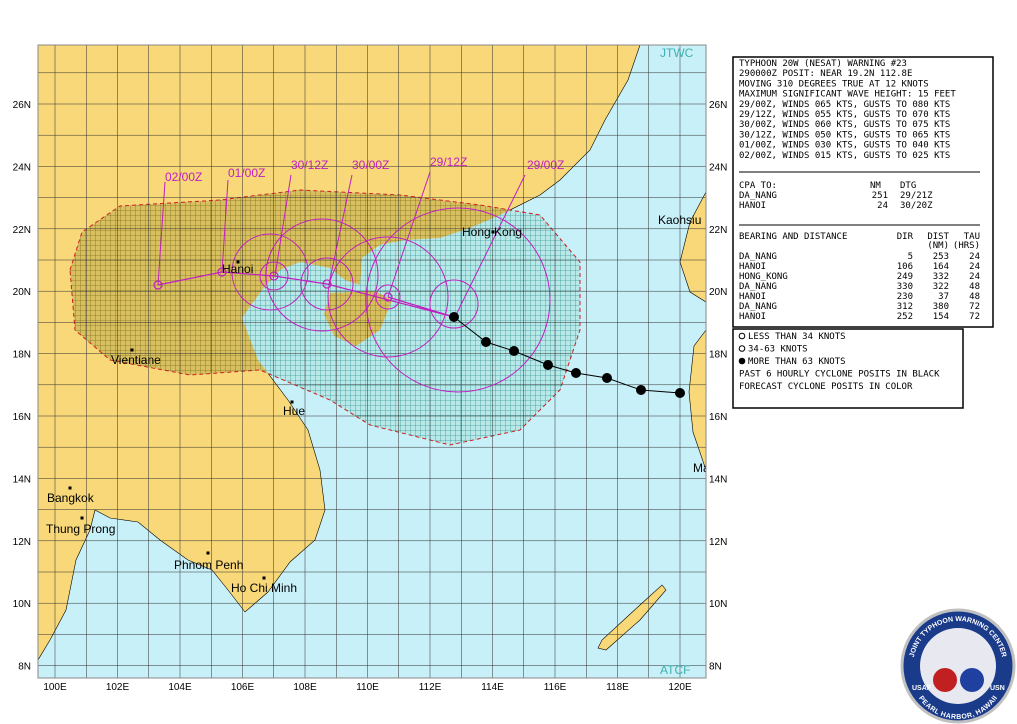 This screenshot has width=1017, height=724. I want to click on lat-label: 26N, so click(22, 105).